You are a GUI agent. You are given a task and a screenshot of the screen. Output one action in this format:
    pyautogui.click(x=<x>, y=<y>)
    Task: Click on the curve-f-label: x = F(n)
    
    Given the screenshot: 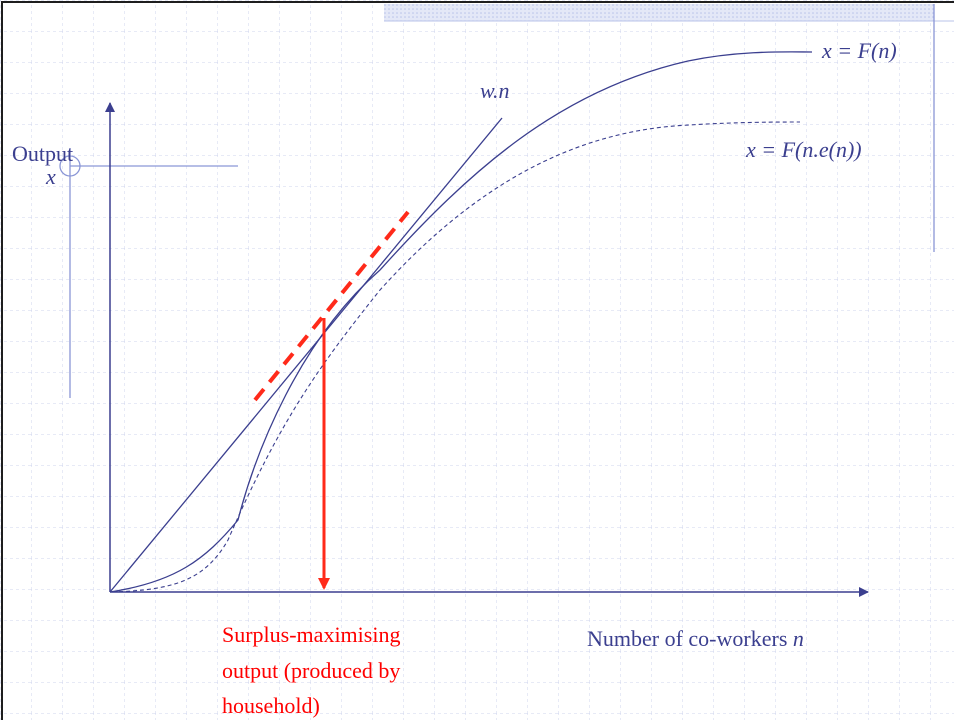 What is the action you would take?
    pyautogui.click(x=859, y=50)
    